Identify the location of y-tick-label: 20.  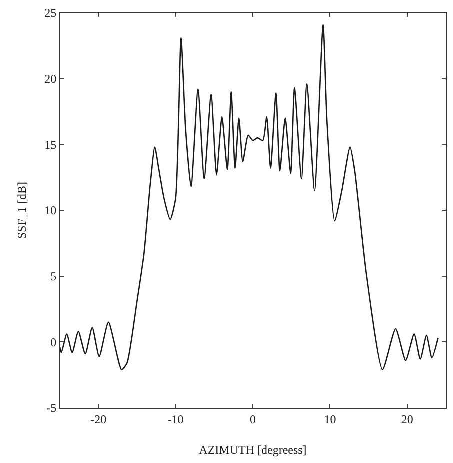
(50, 79).